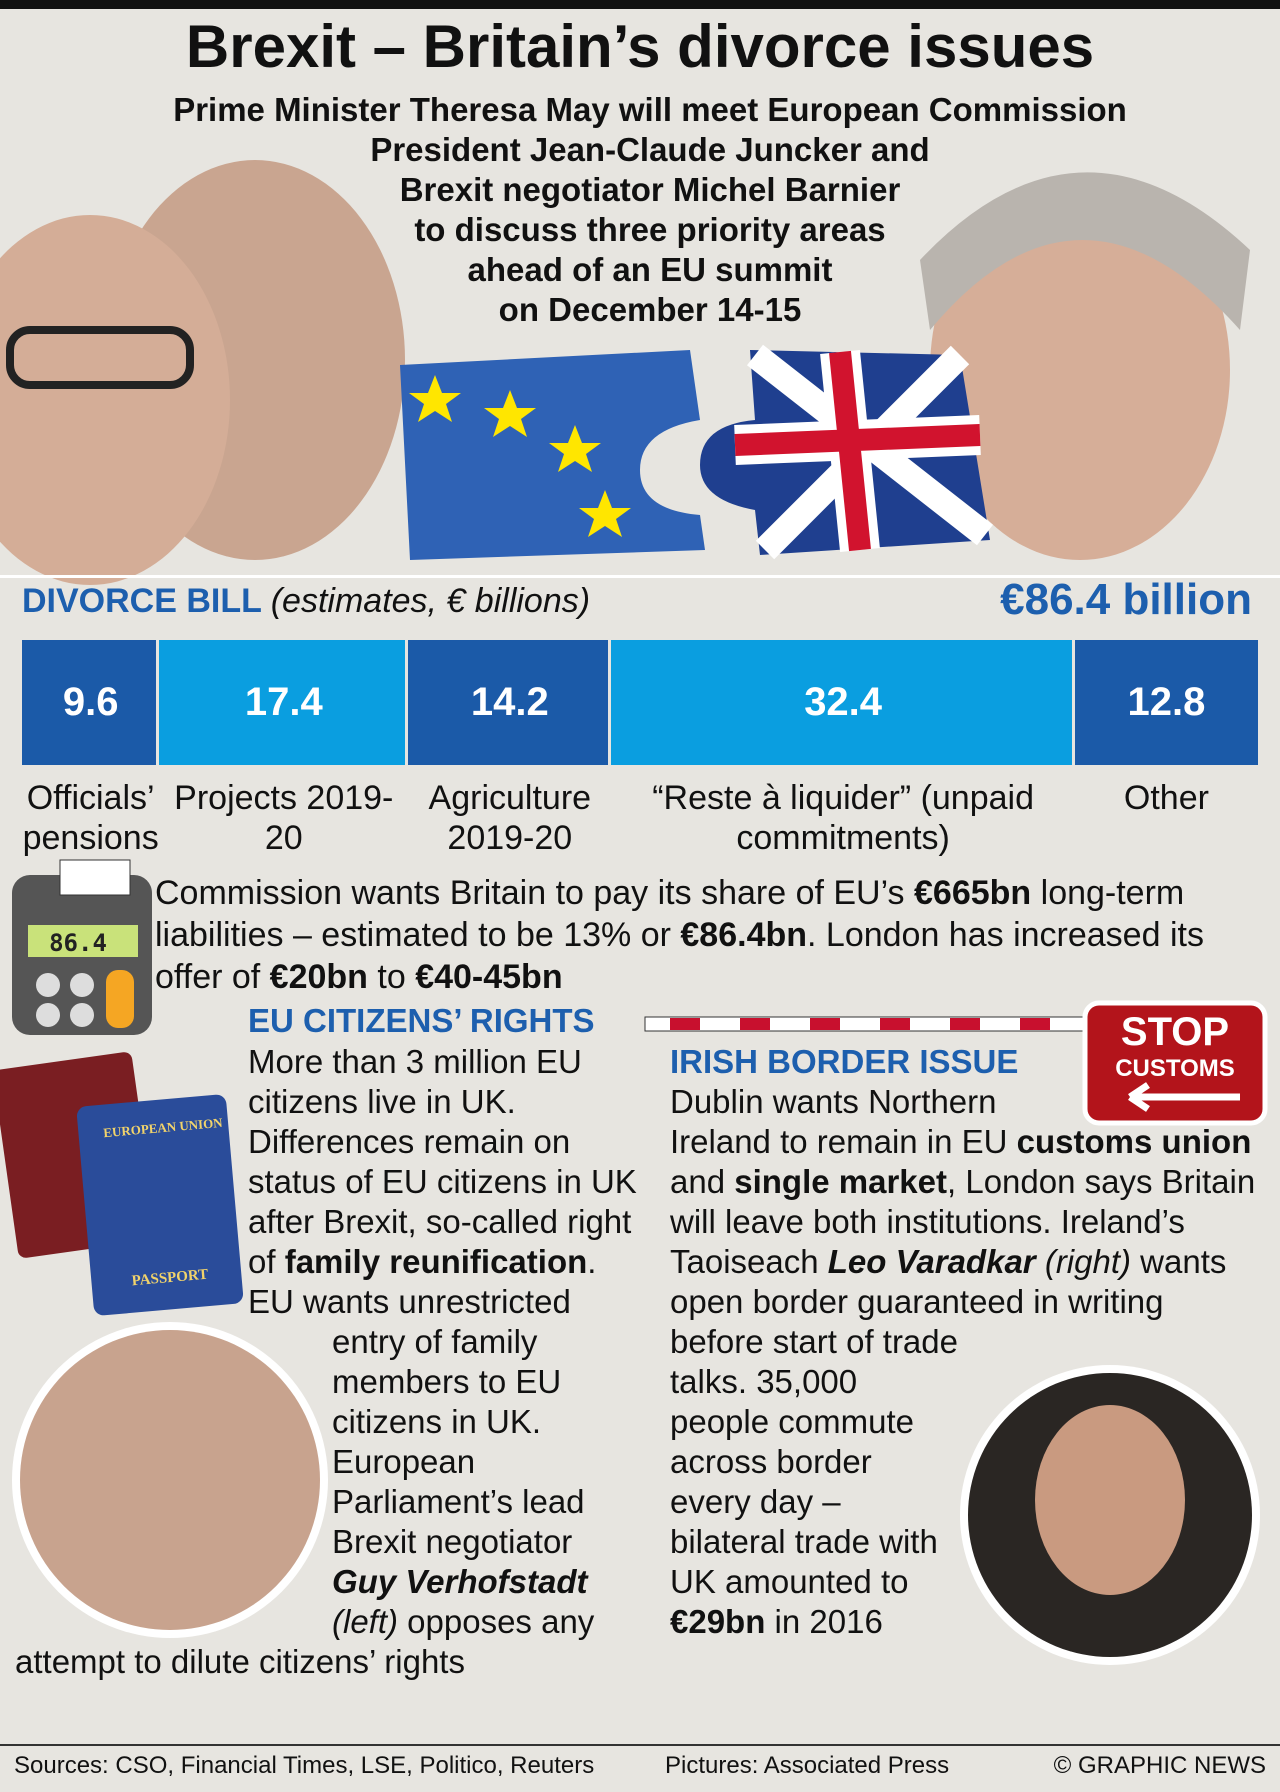  I want to click on intro-line: Brexit negotiator Michel Barnier, so click(650, 189).